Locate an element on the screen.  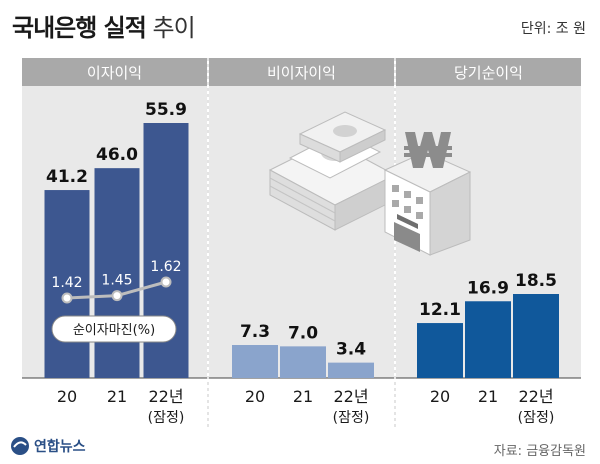
logo-text: 연합뉴스 is located at coordinates (60, 447).